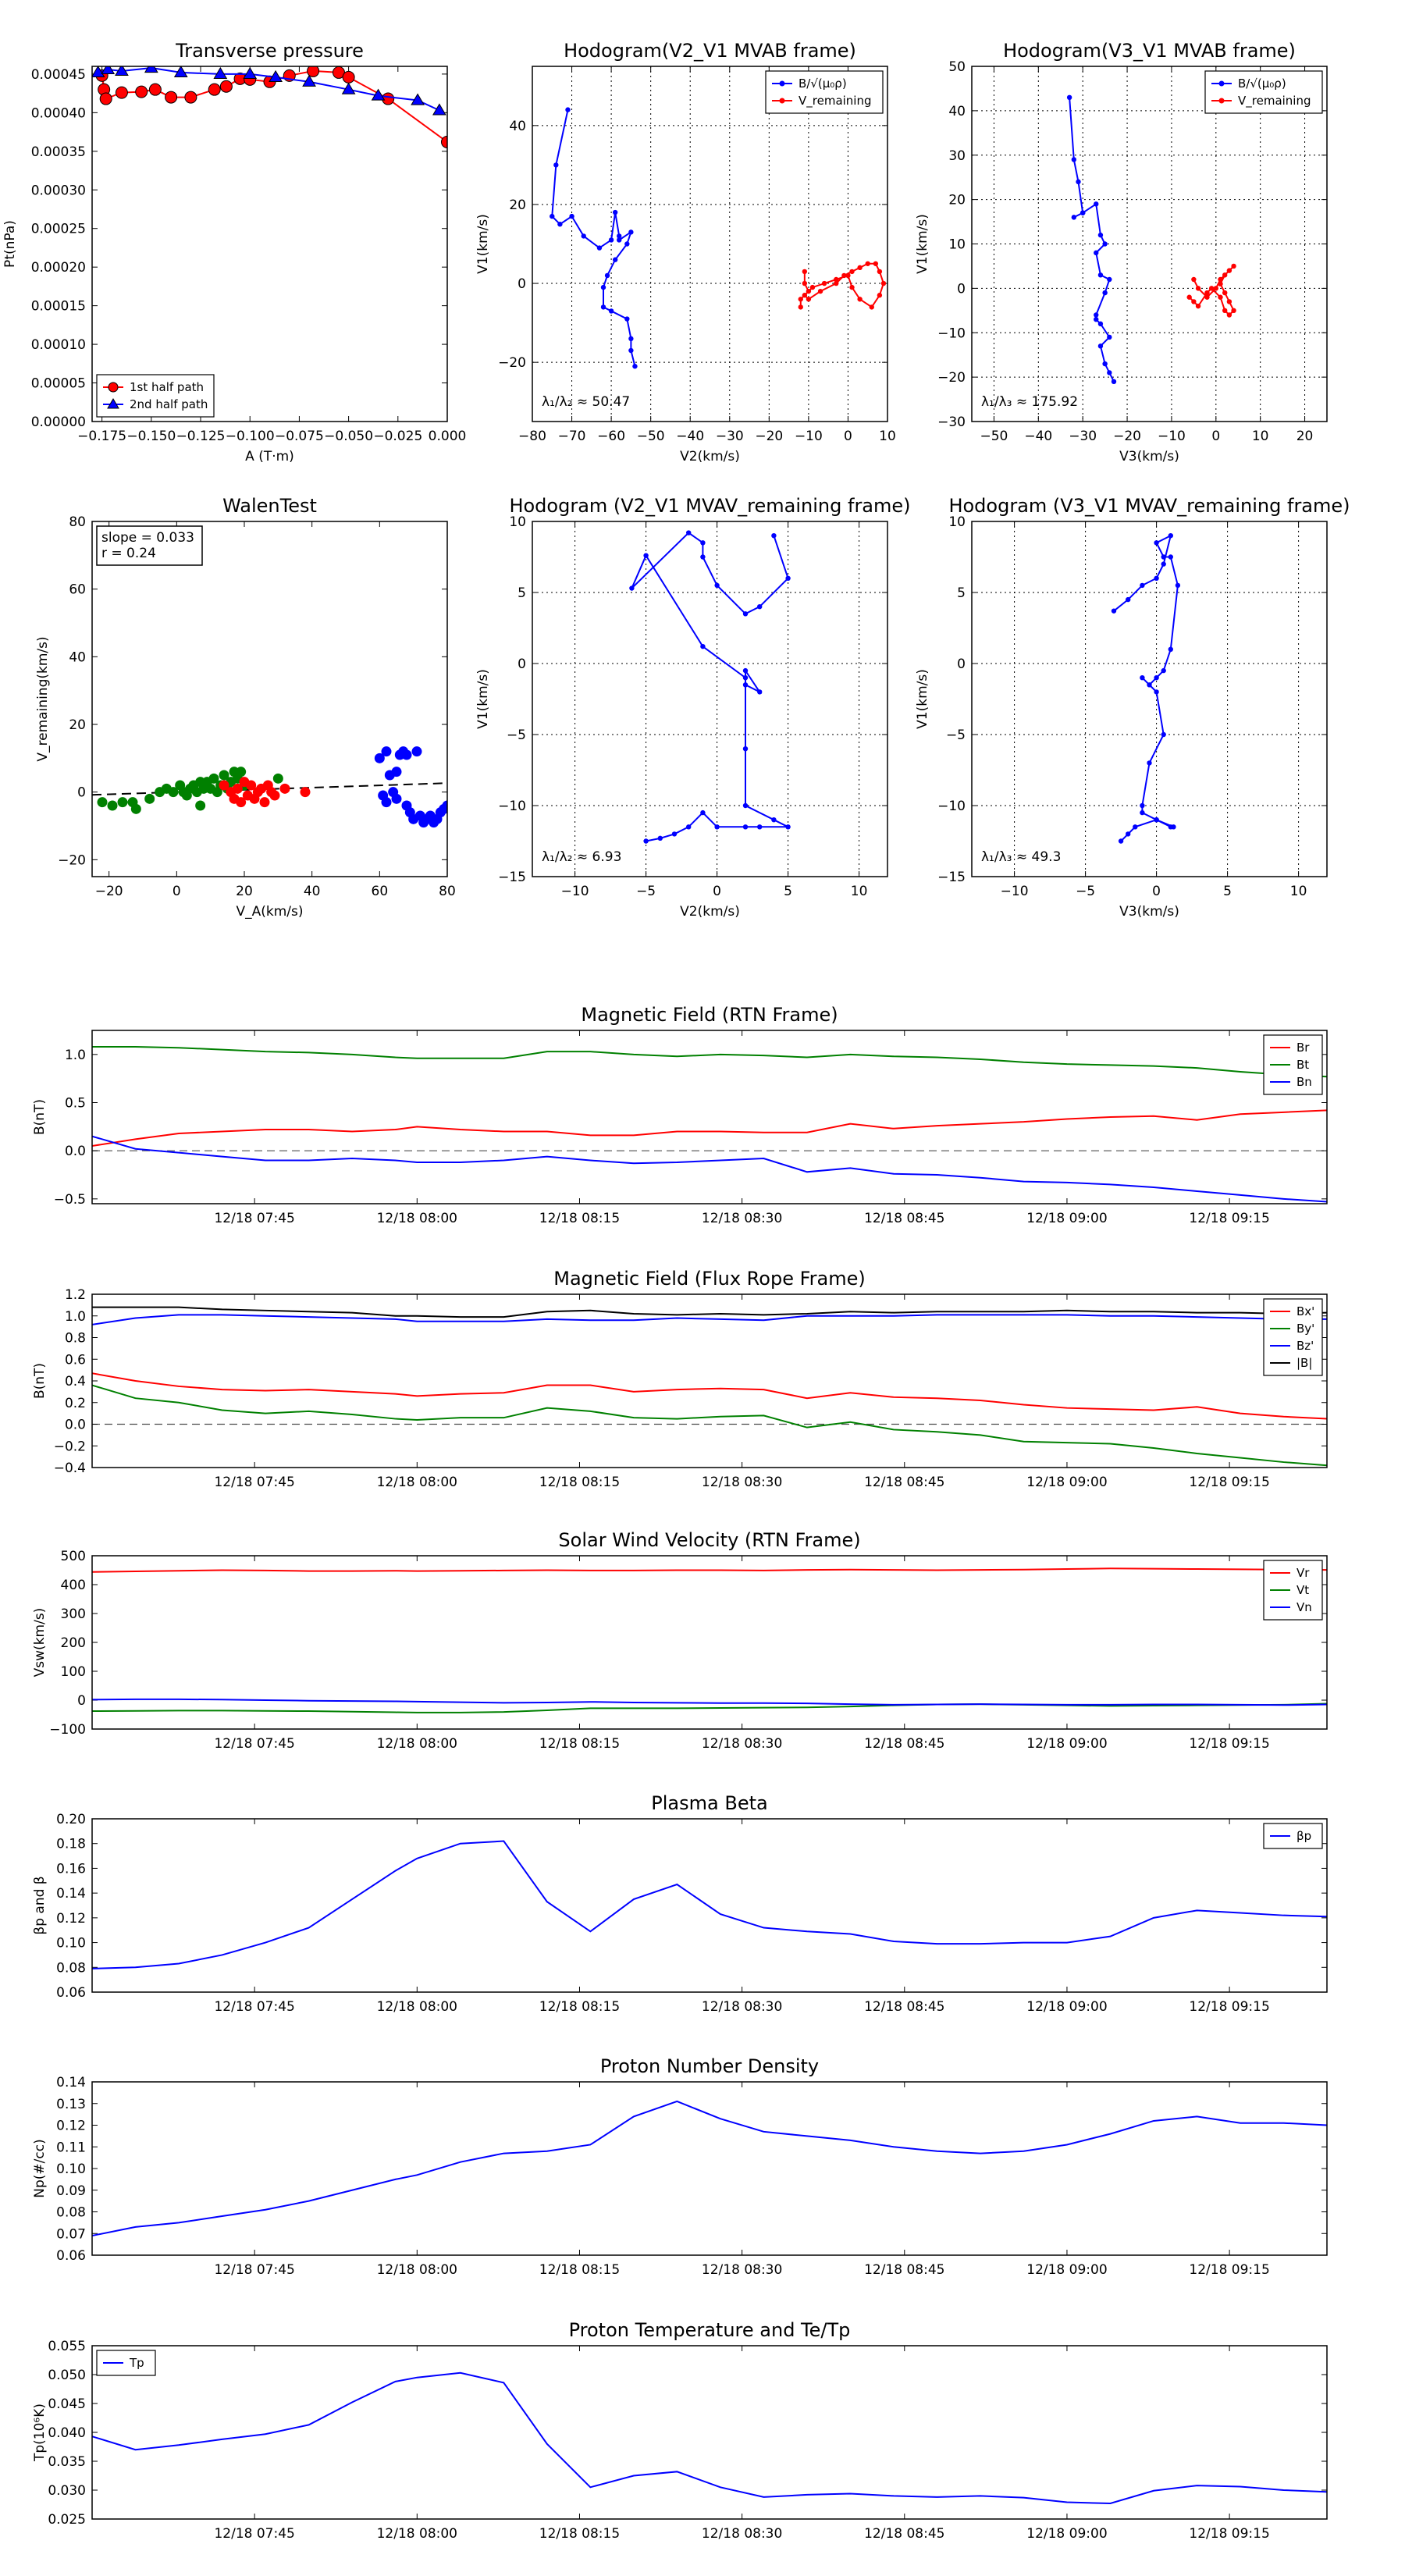 Image resolution: width=1405 pixels, height=2576 pixels. I want to click on x-tick-label: 12/18 08:30, so click(742, 2534).